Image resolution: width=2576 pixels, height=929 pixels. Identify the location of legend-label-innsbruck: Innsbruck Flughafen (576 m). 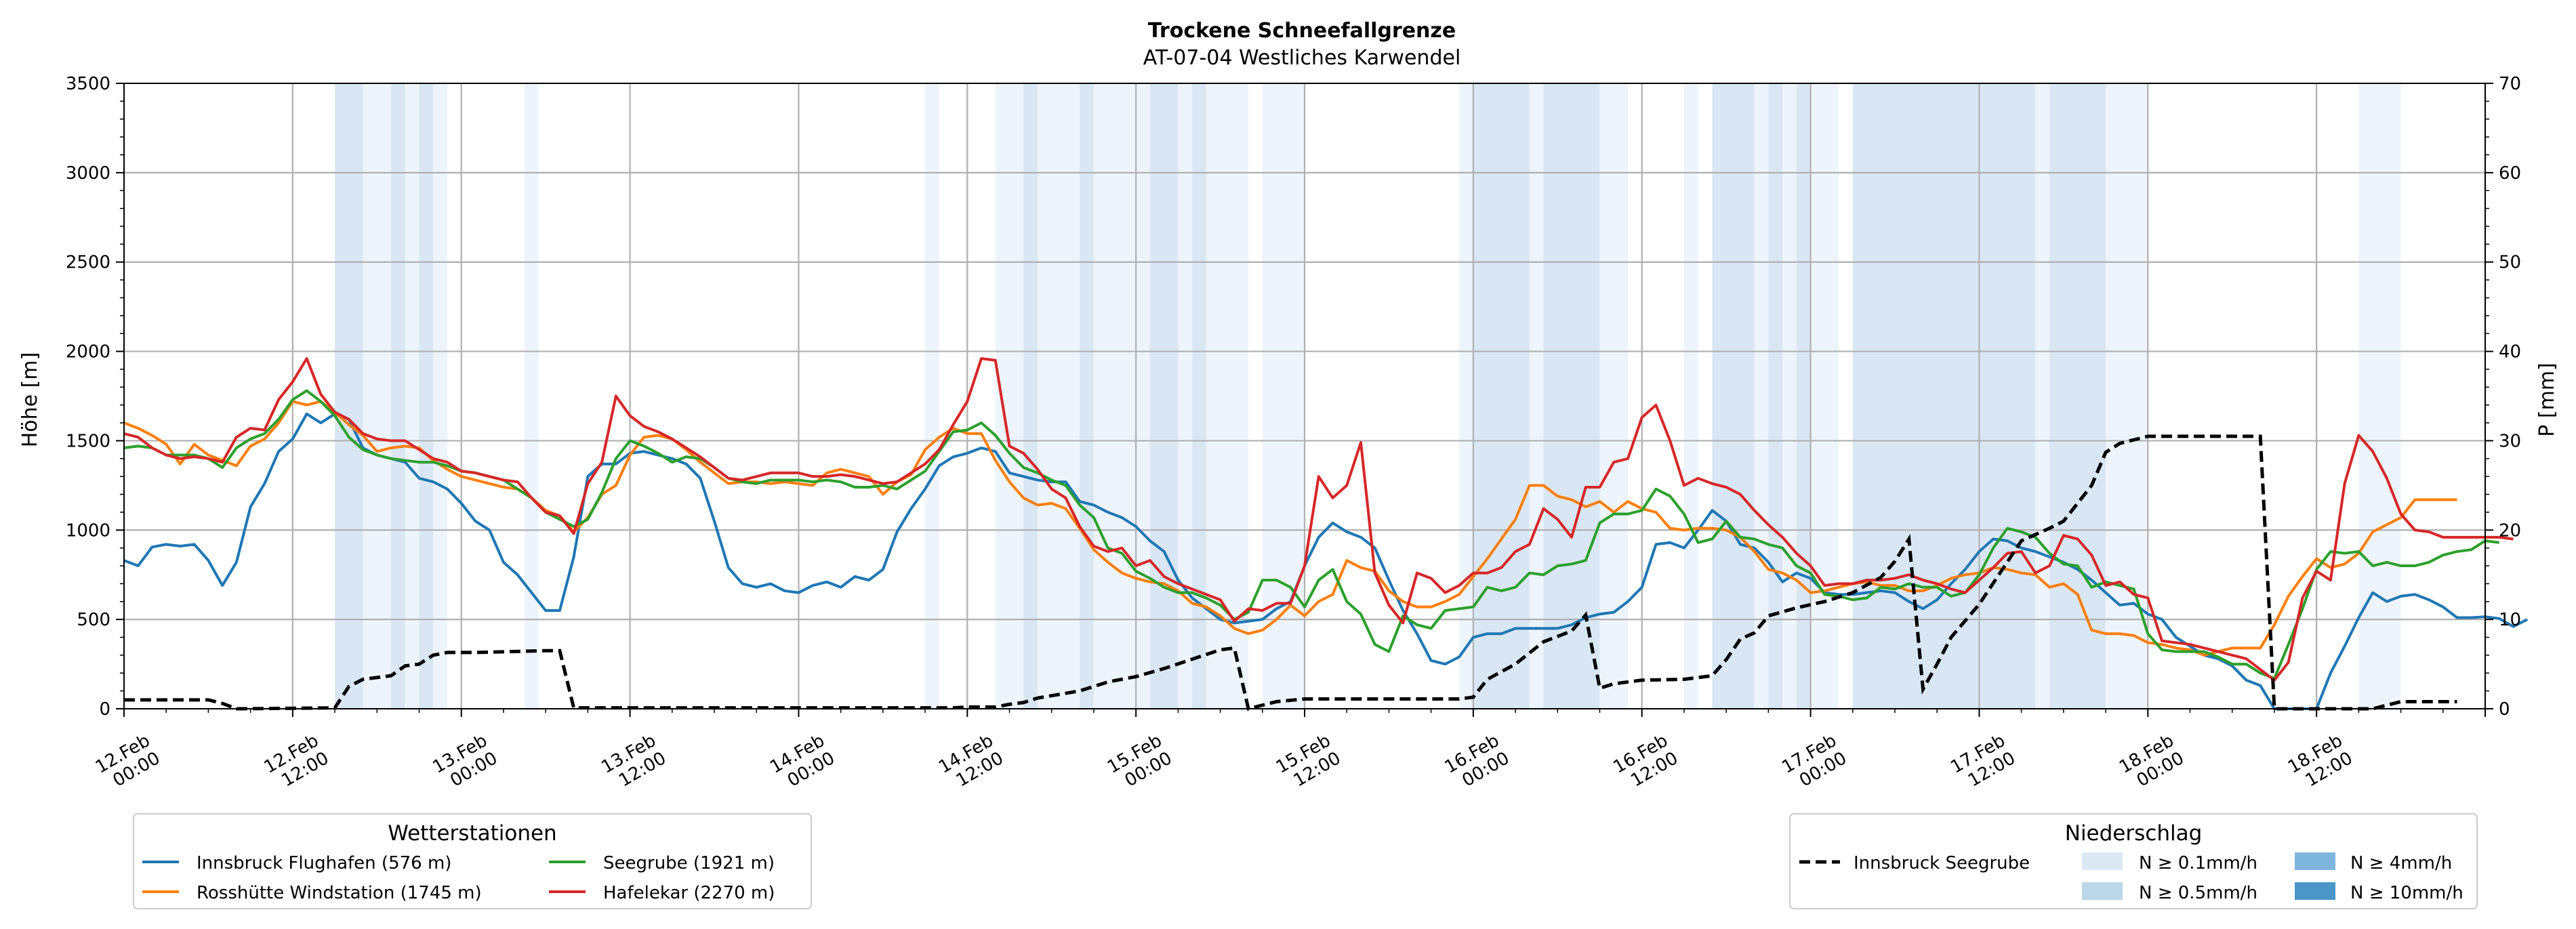
(324, 863).